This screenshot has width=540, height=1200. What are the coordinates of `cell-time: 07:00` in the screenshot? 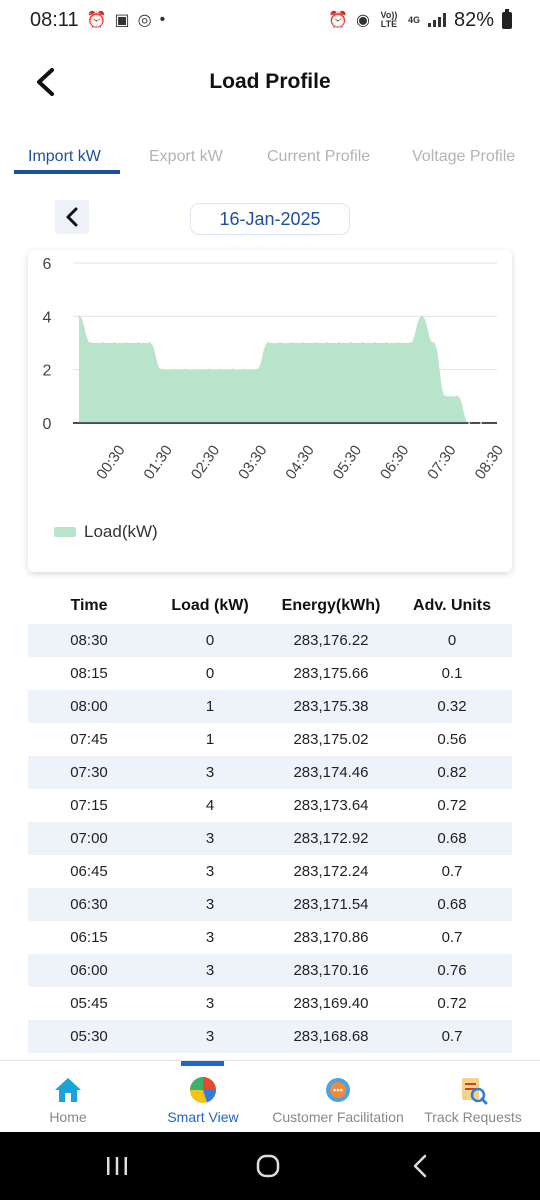 It's located at (89, 838).